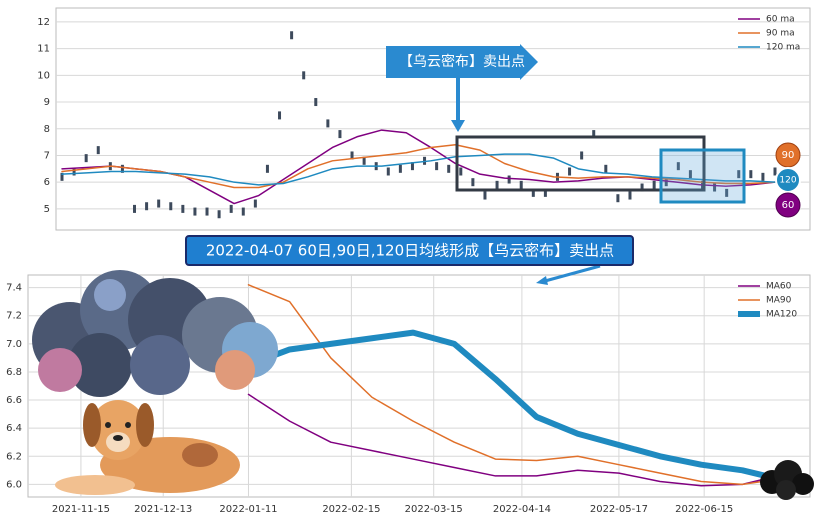 Image resolution: width=816 pixels, height=520 pixels. Describe the element at coordinates (779, 287) in the screenshot. I see `legend-label: MA60` at that location.